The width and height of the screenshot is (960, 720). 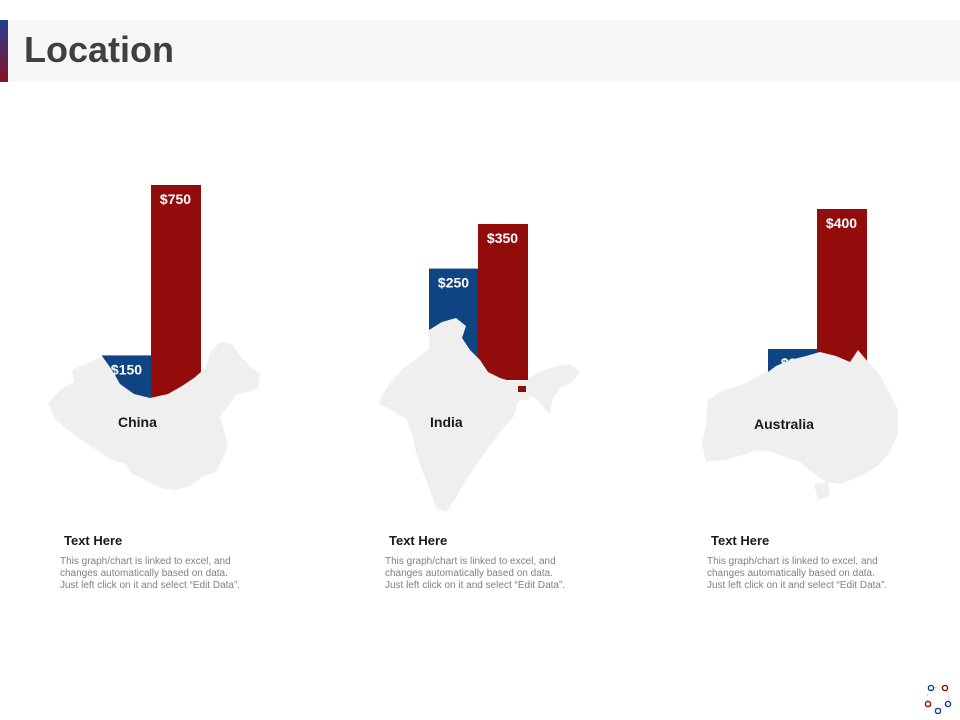 I want to click on title-accent-bar, so click(x=4, y=51).